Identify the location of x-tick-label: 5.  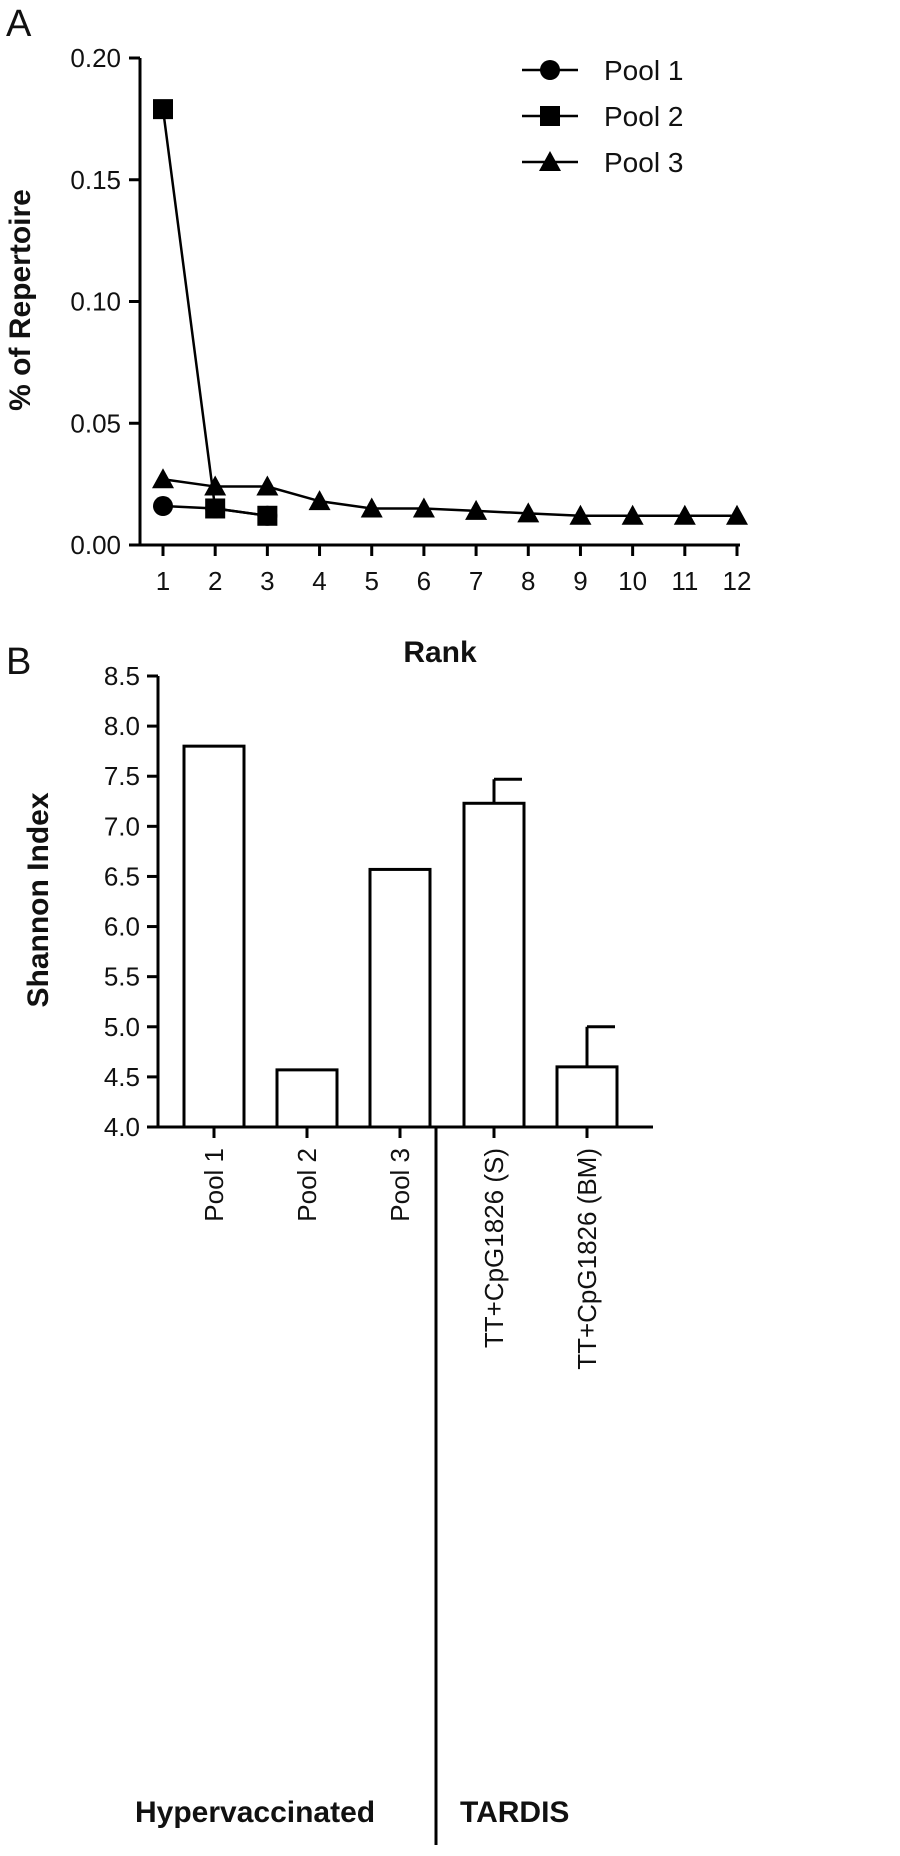
(371, 581).